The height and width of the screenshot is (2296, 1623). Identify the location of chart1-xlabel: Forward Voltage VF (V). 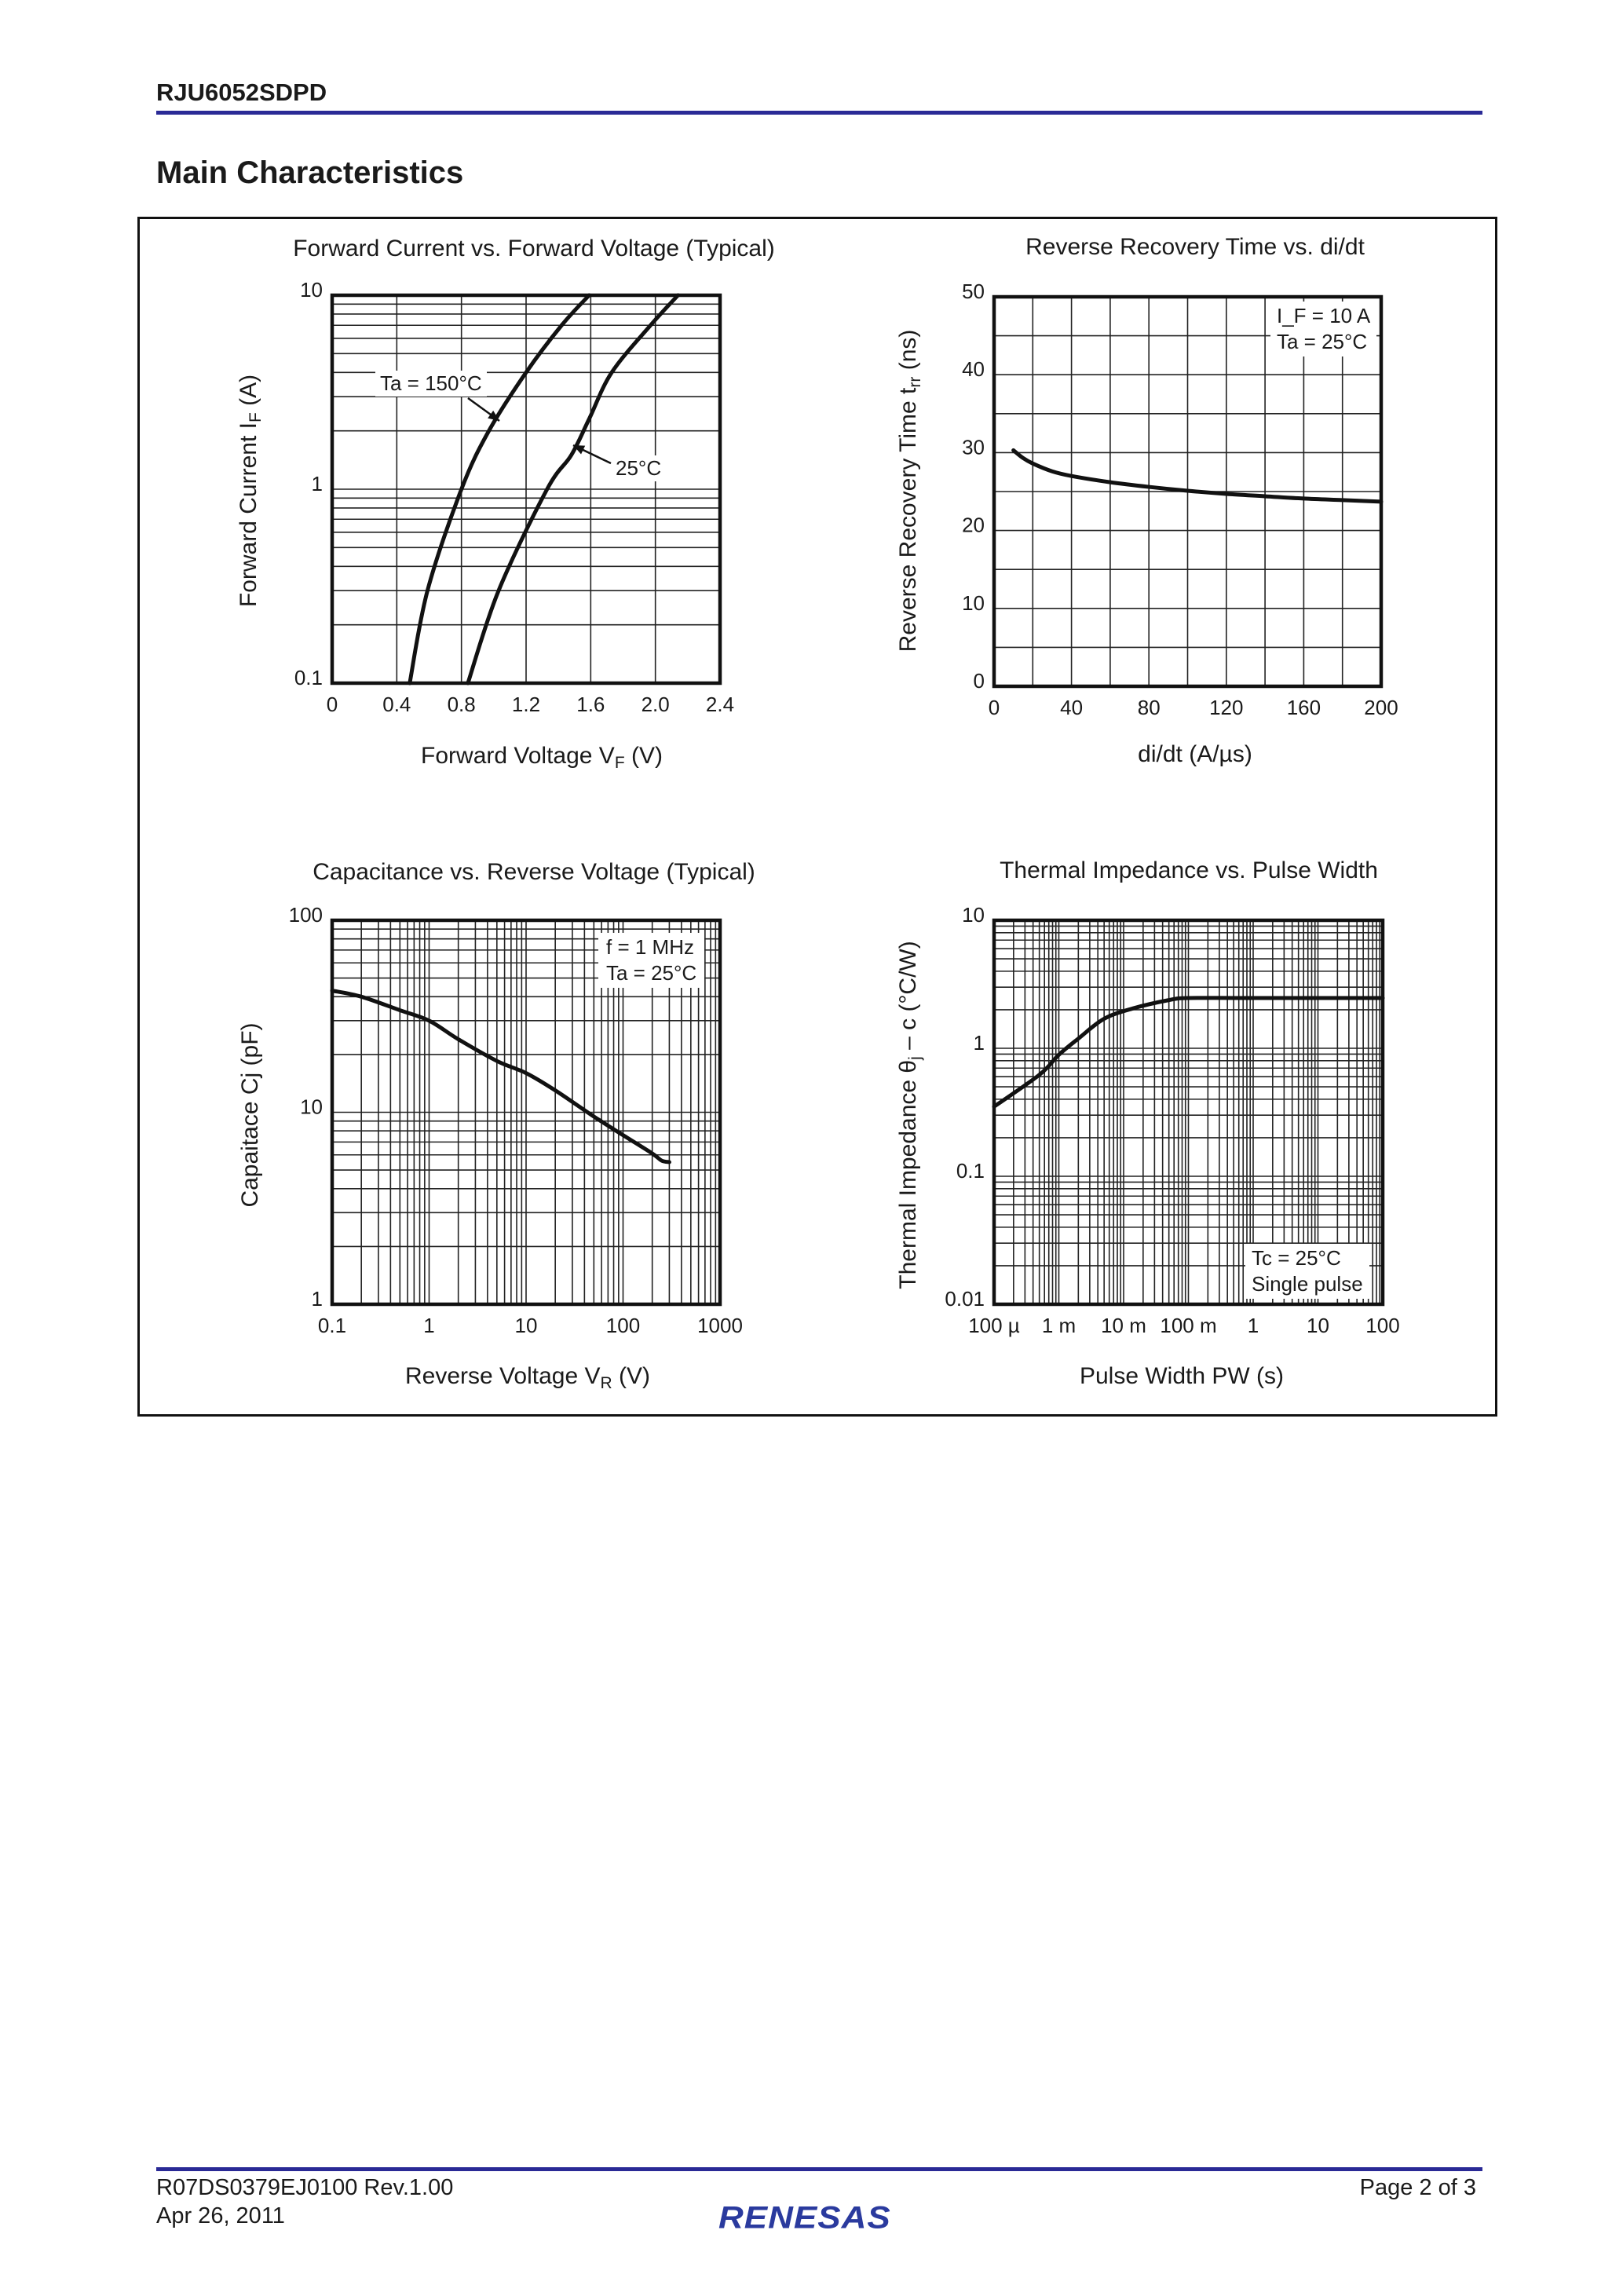
(542, 758).